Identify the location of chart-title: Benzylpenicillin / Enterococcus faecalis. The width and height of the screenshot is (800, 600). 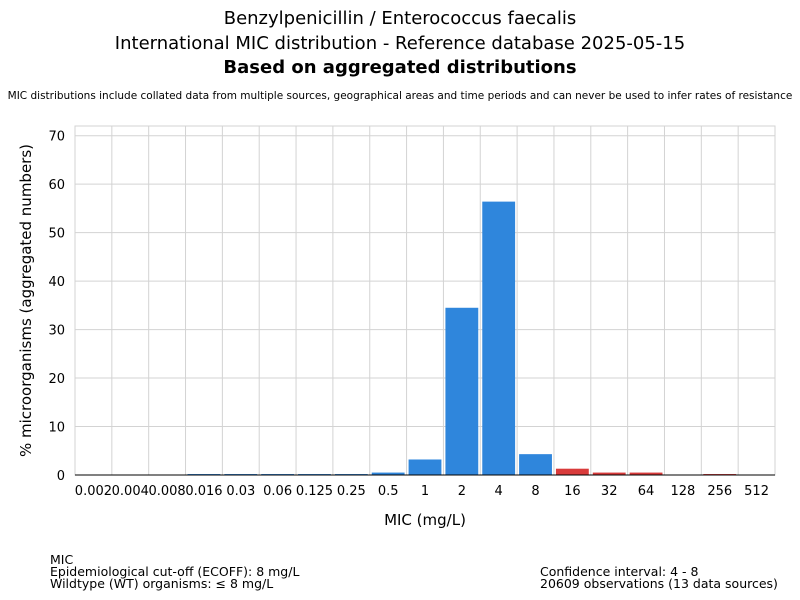
(400, 18).